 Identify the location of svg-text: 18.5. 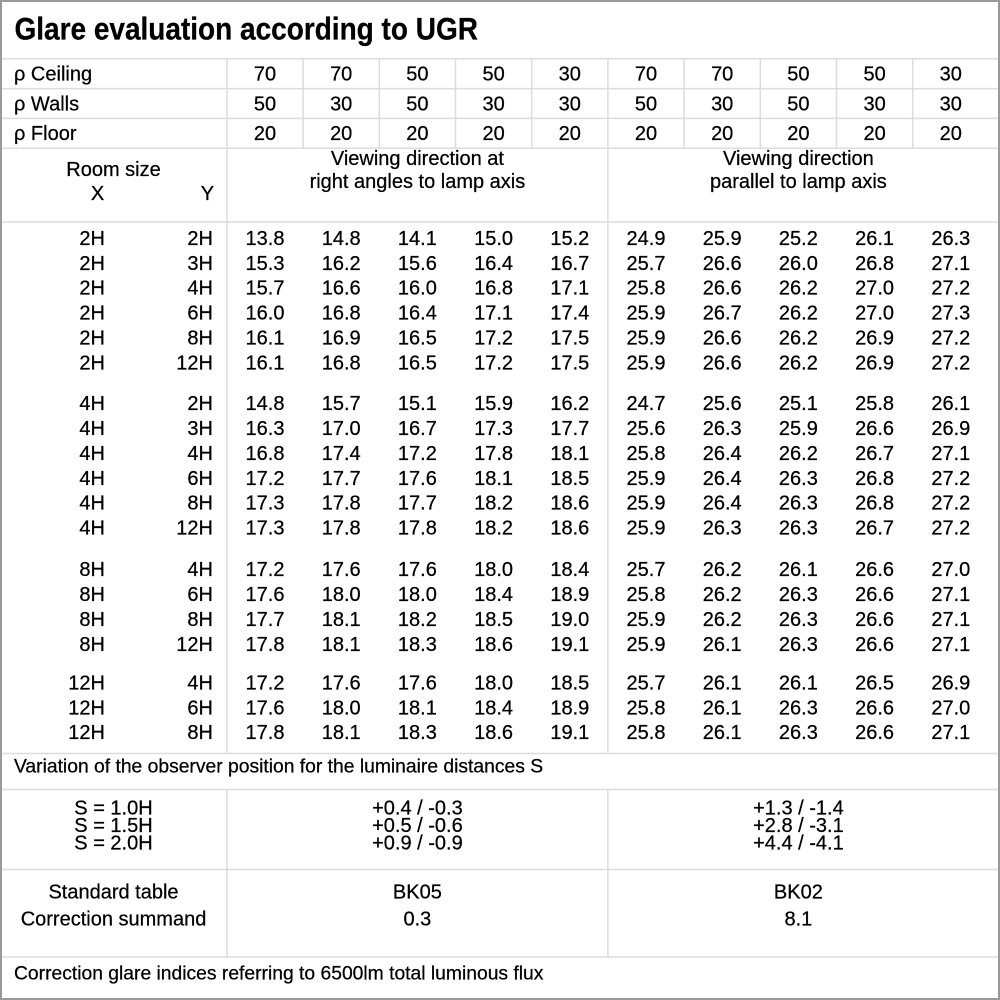
(569, 683).